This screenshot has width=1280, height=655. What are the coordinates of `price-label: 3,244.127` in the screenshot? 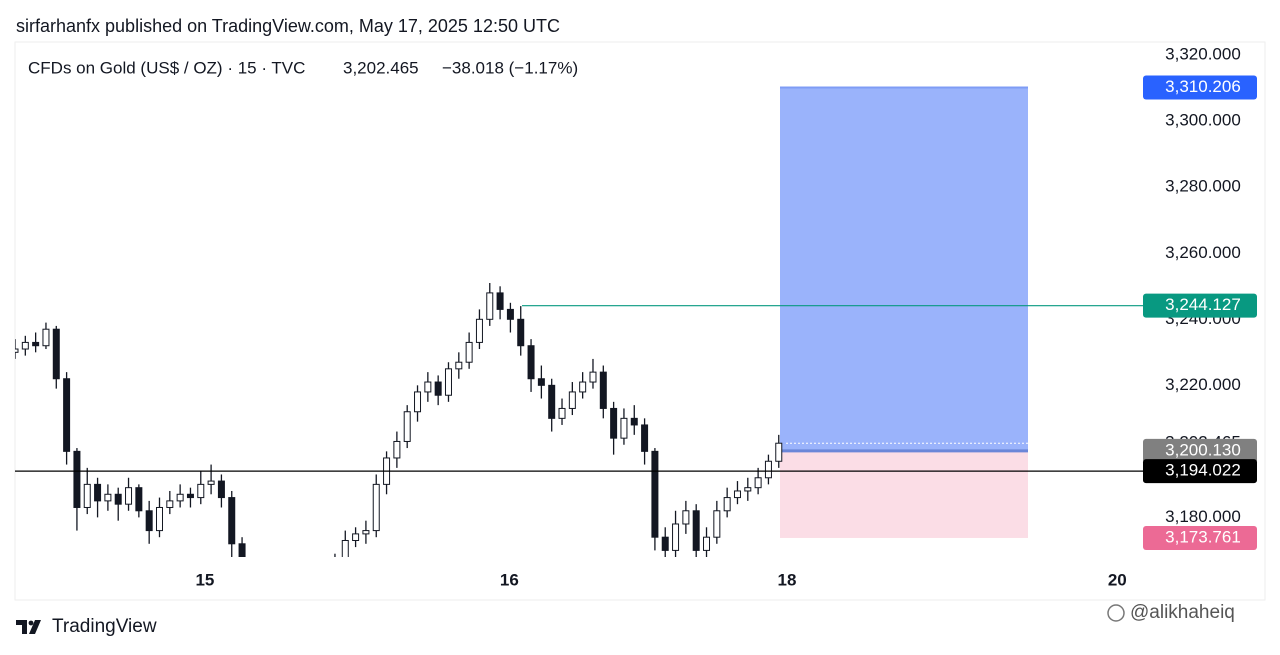 It's located at (1203, 304).